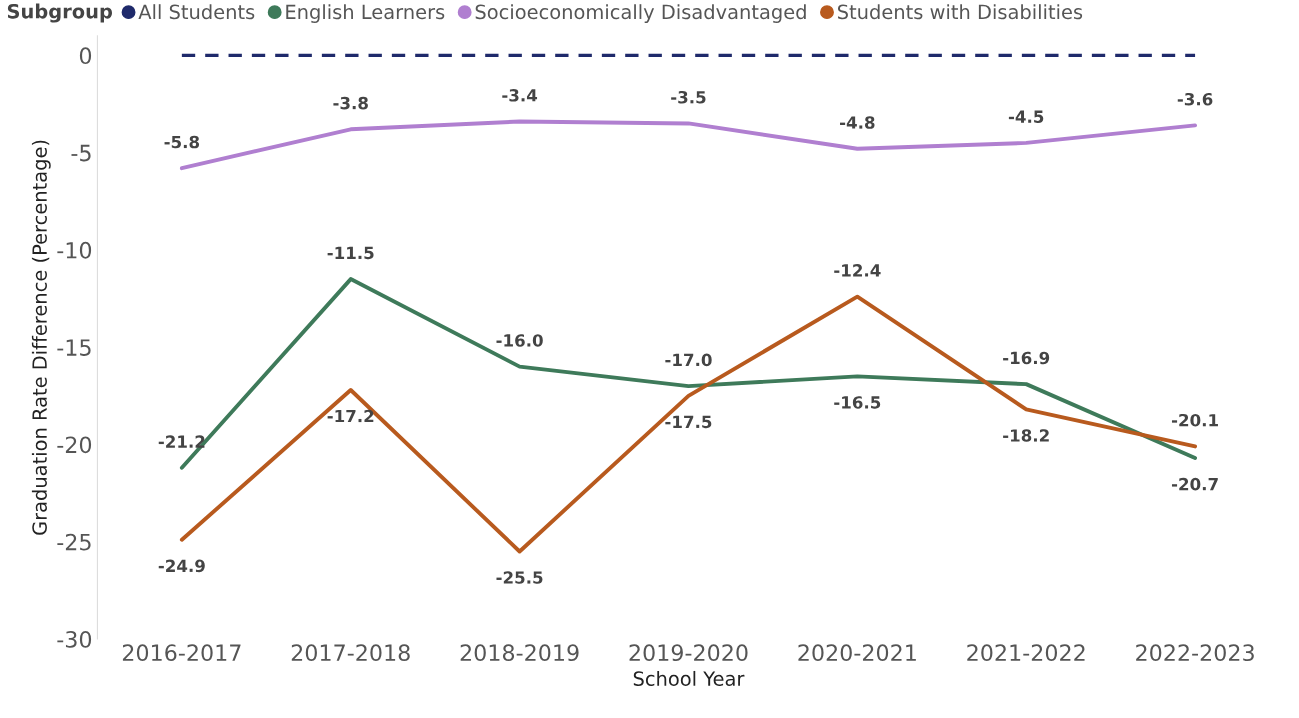  Describe the element at coordinates (519, 577) in the screenshot. I see `data-label: -25.5` at that location.